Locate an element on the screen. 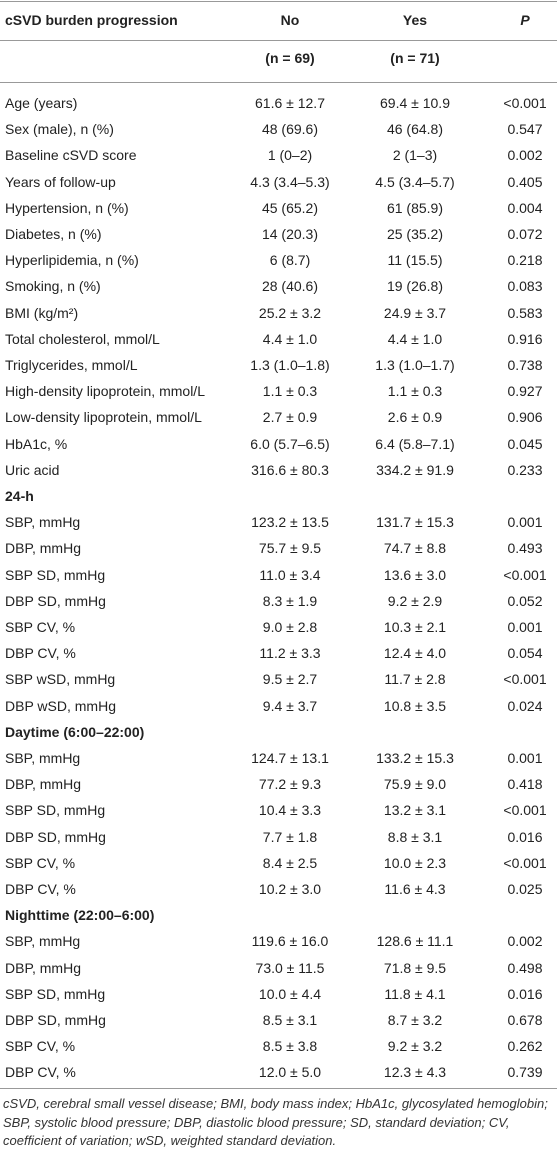  section-heading: Daytime (6:00–22:00) is located at coordinates (75, 731).